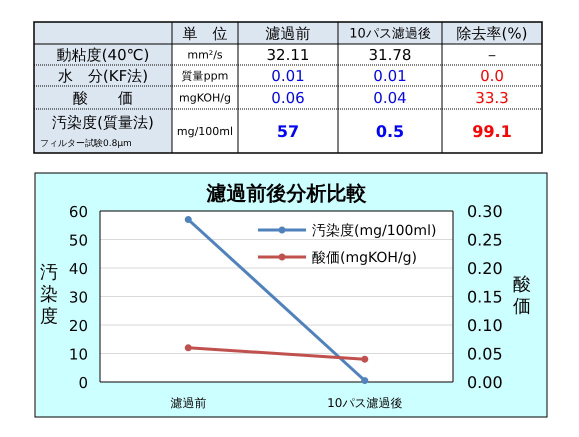 The height and width of the screenshot is (437, 579). What do you see at coordinates (86, 143) in the screenshot?
I see `text: フィルター試験0.8μm` at bounding box center [86, 143].